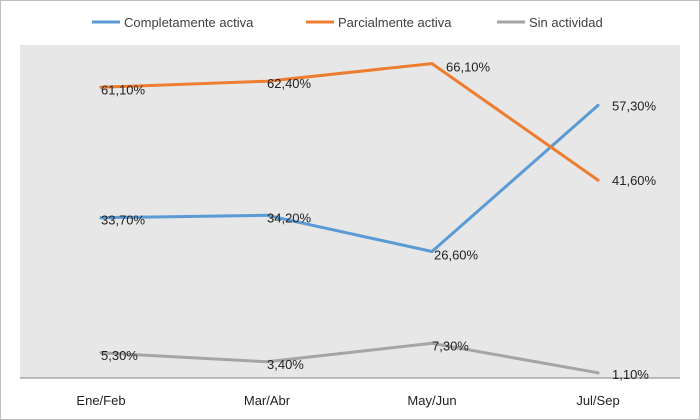 This screenshot has height=420, width=700. What do you see at coordinates (468, 67) in the screenshot?
I see `data-label-1-2: 66,10%` at bounding box center [468, 67].